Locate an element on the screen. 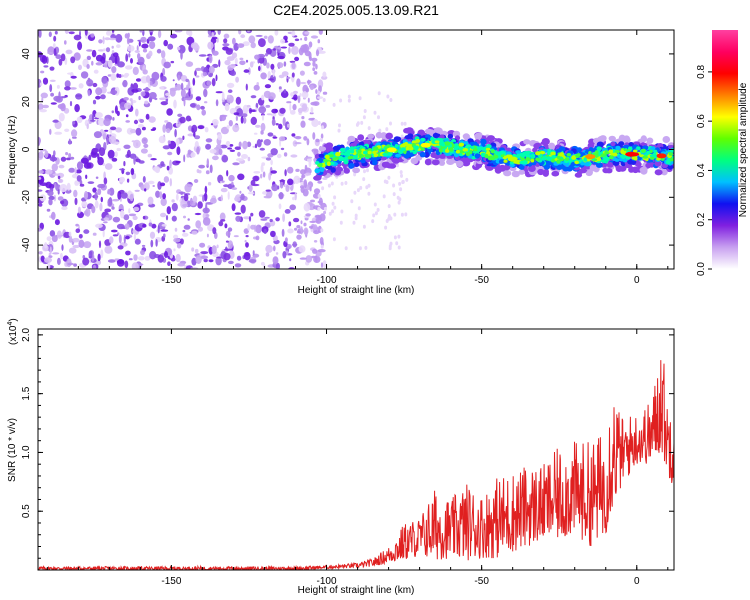 The image size is (750, 600). x-tick-label: -150 is located at coordinates (171, 280).